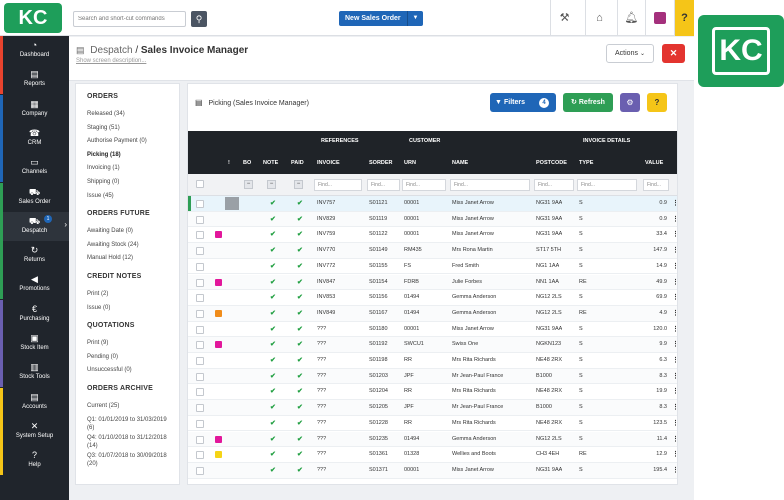 This screenshot has height=500, width=784. What do you see at coordinates (432, 267) in the screenshot?
I see `table-row: ✔ ✔ INV772 S01155 FS Fred Smith NG1 1AA S 14.9 ⋮` at bounding box center [432, 267].